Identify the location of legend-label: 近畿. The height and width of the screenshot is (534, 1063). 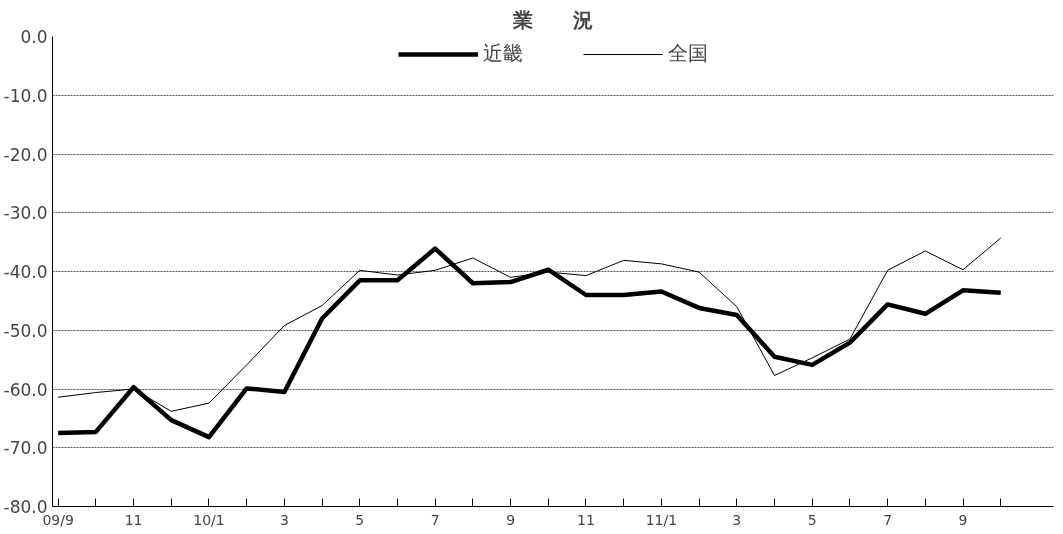
(502, 53).